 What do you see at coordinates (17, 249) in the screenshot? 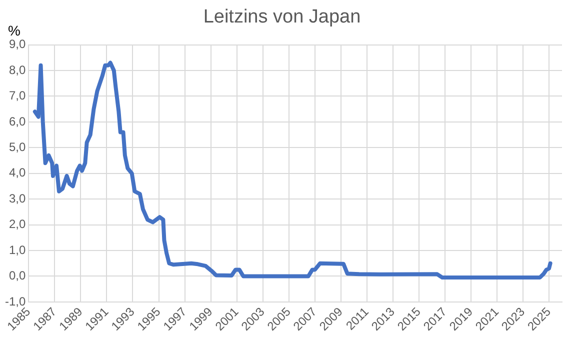
I see `y-tick-label: 1,0` at bounding box center [17, 249].